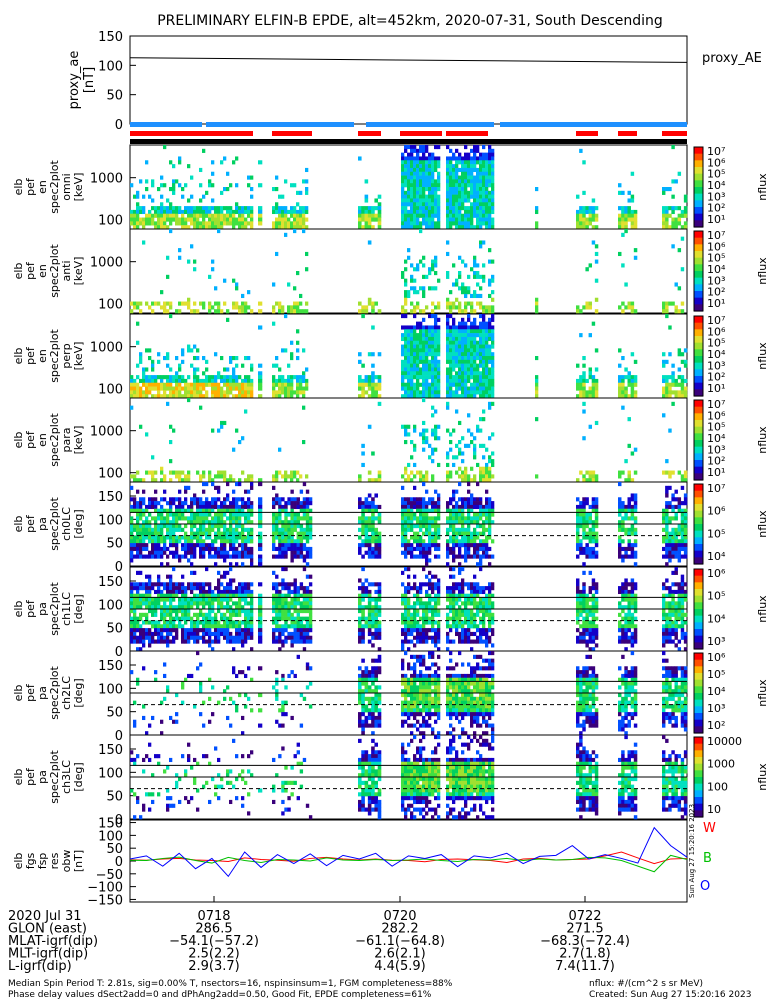  Describe the element at coordinates (408, 80) in the screenshot. I see `proxy-ae-frame` at that location.